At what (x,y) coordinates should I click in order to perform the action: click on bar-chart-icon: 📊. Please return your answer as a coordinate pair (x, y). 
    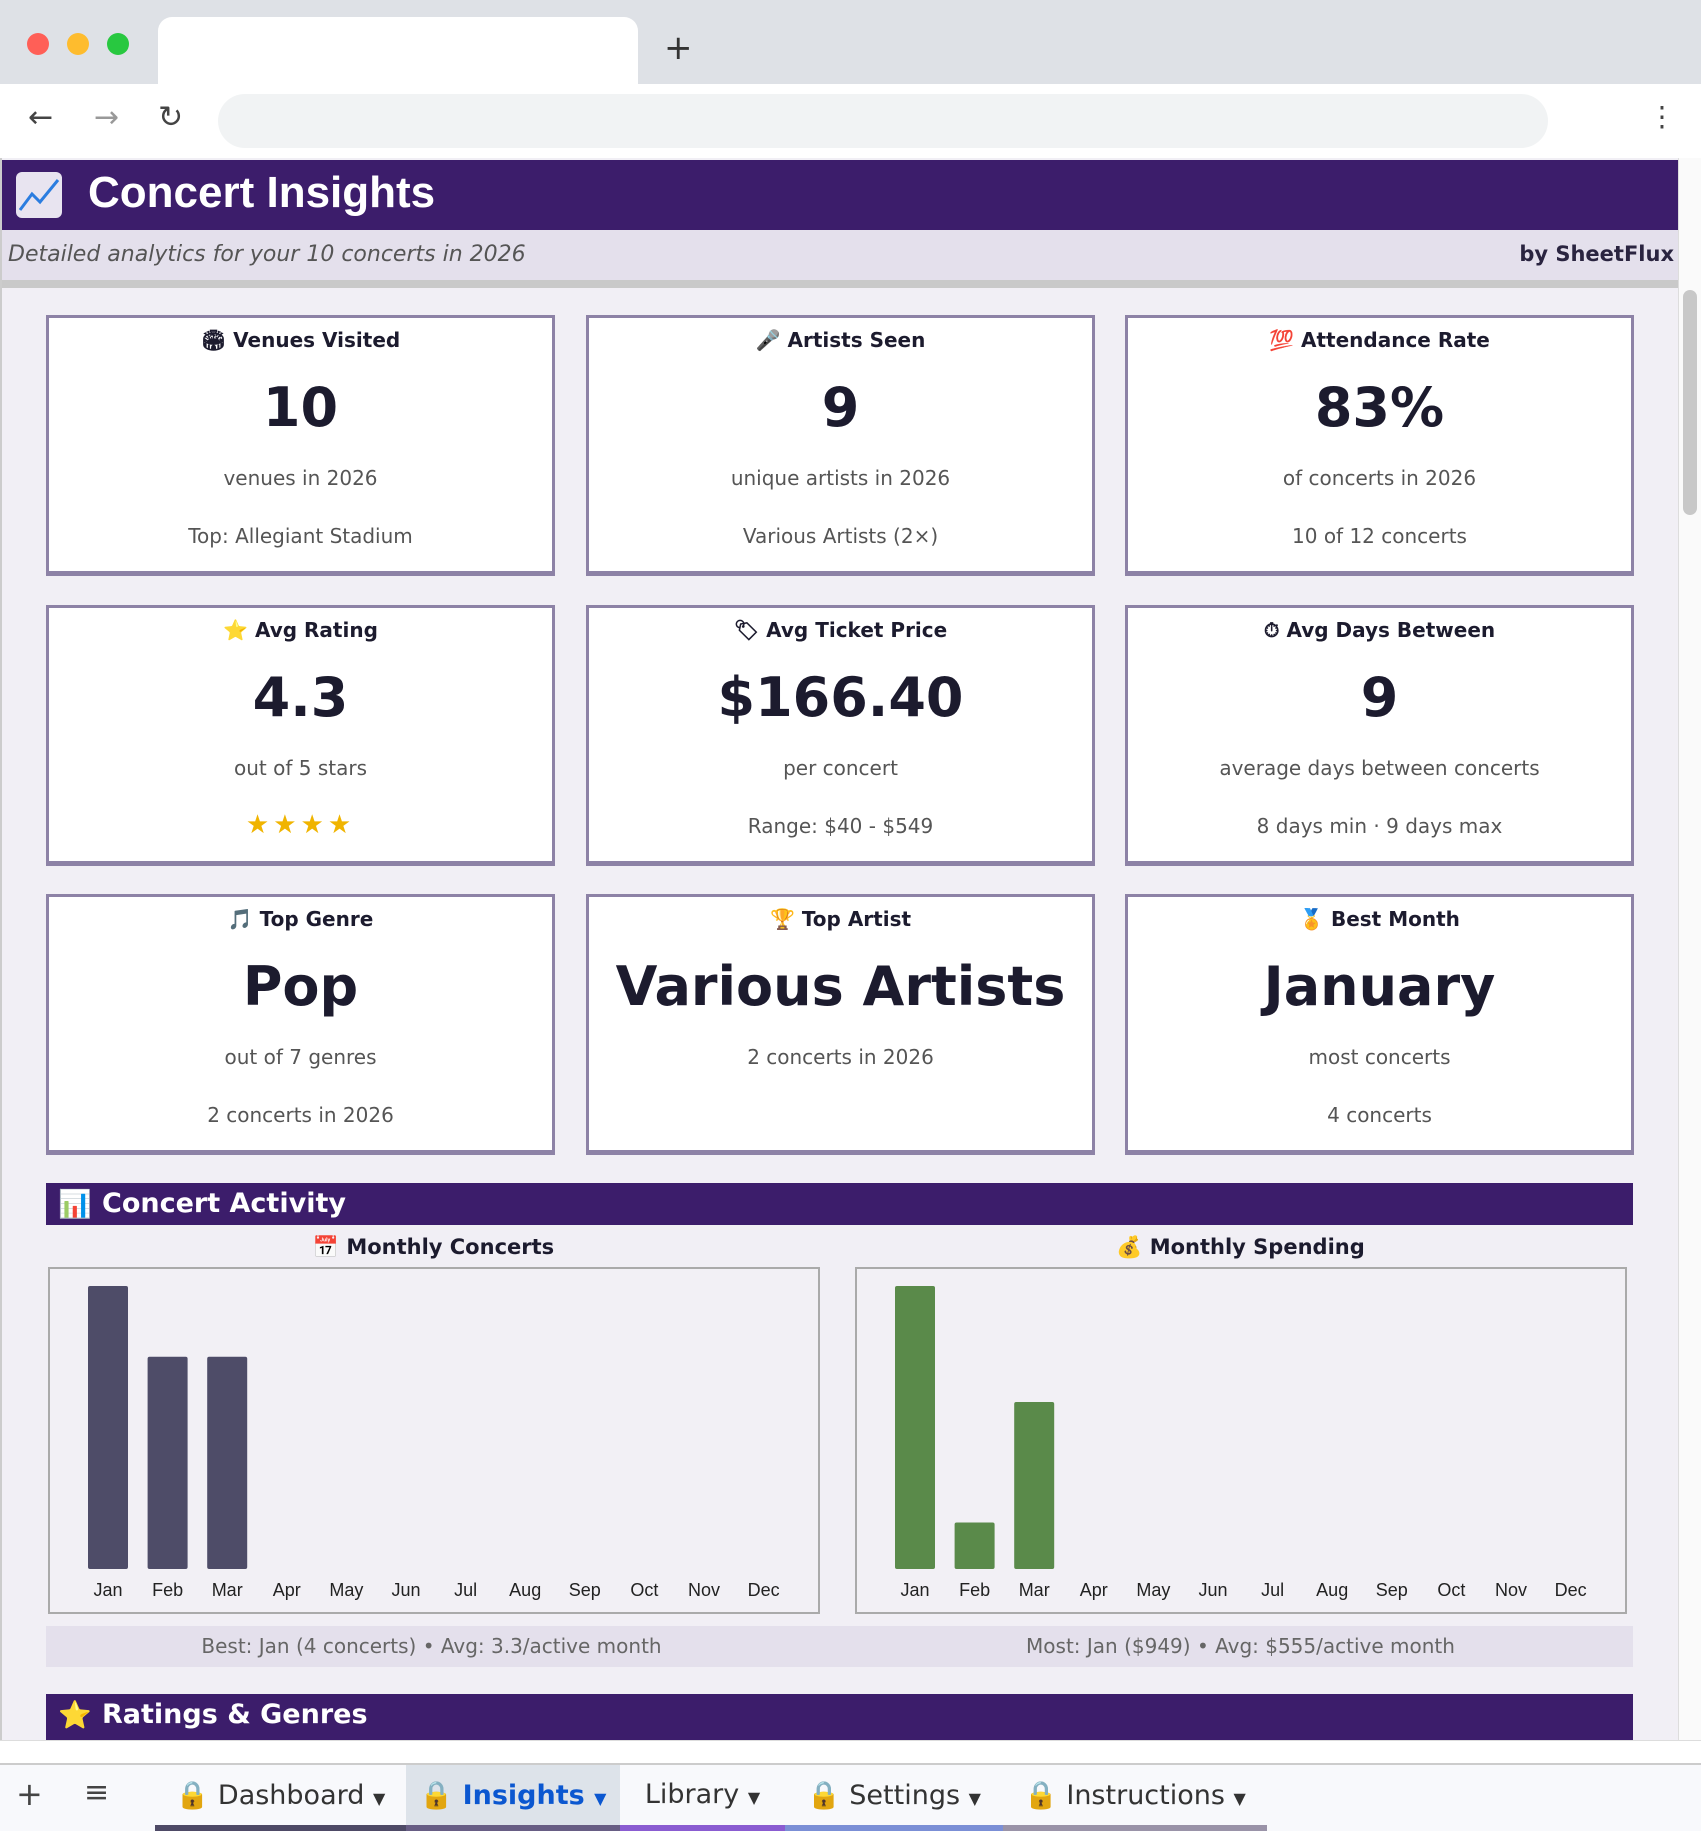
    Looking at the image, I should click on (75, 1204).